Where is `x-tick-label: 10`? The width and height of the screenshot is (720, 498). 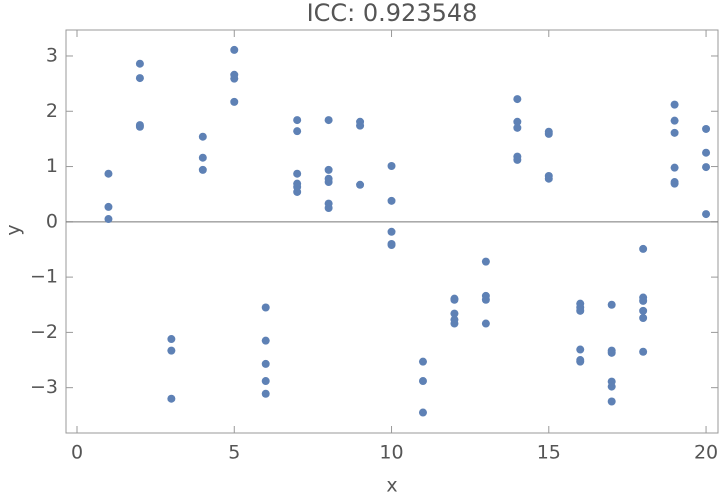 x-tick-label: 10 is located at coordinates (391, 453).